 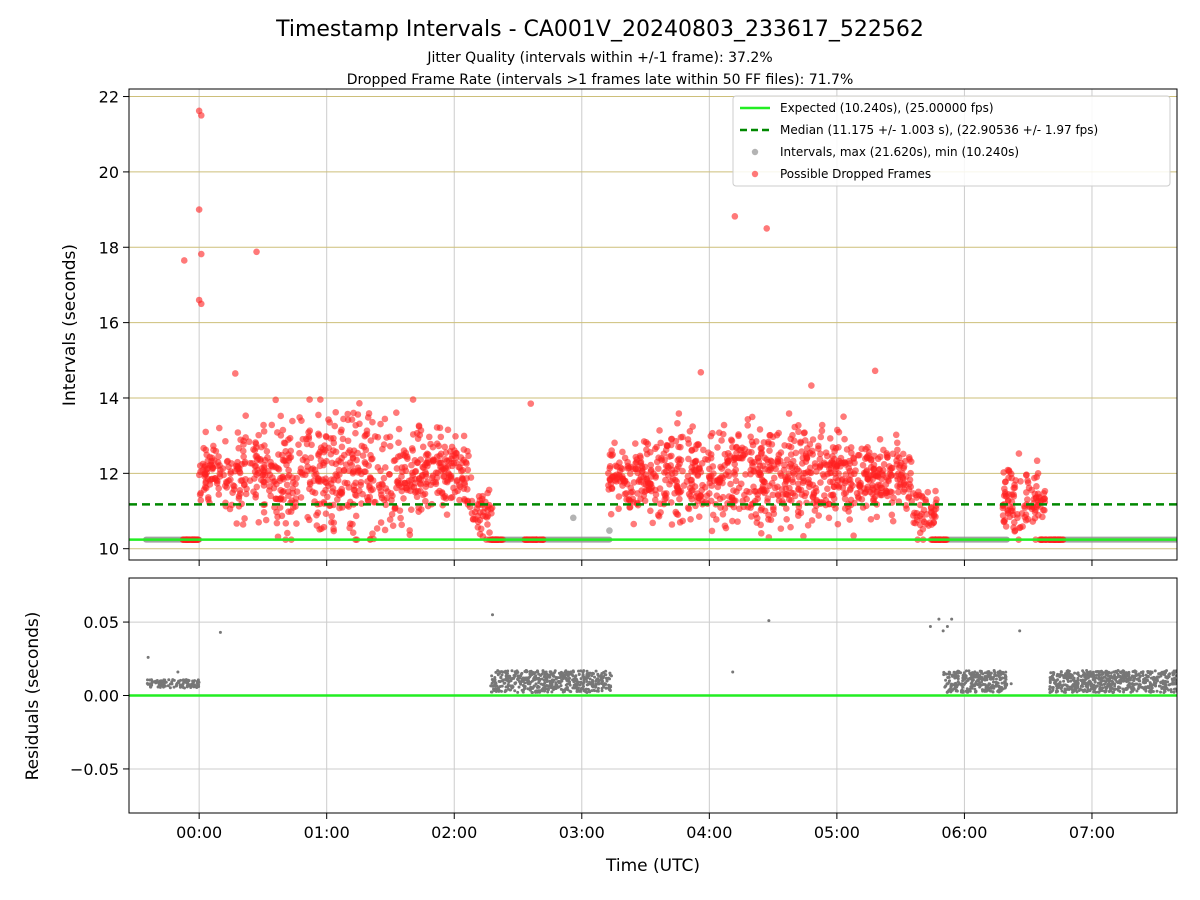 I want to click on residuals-y-tick-label-0: −0.05, so click(x=94, y=769).